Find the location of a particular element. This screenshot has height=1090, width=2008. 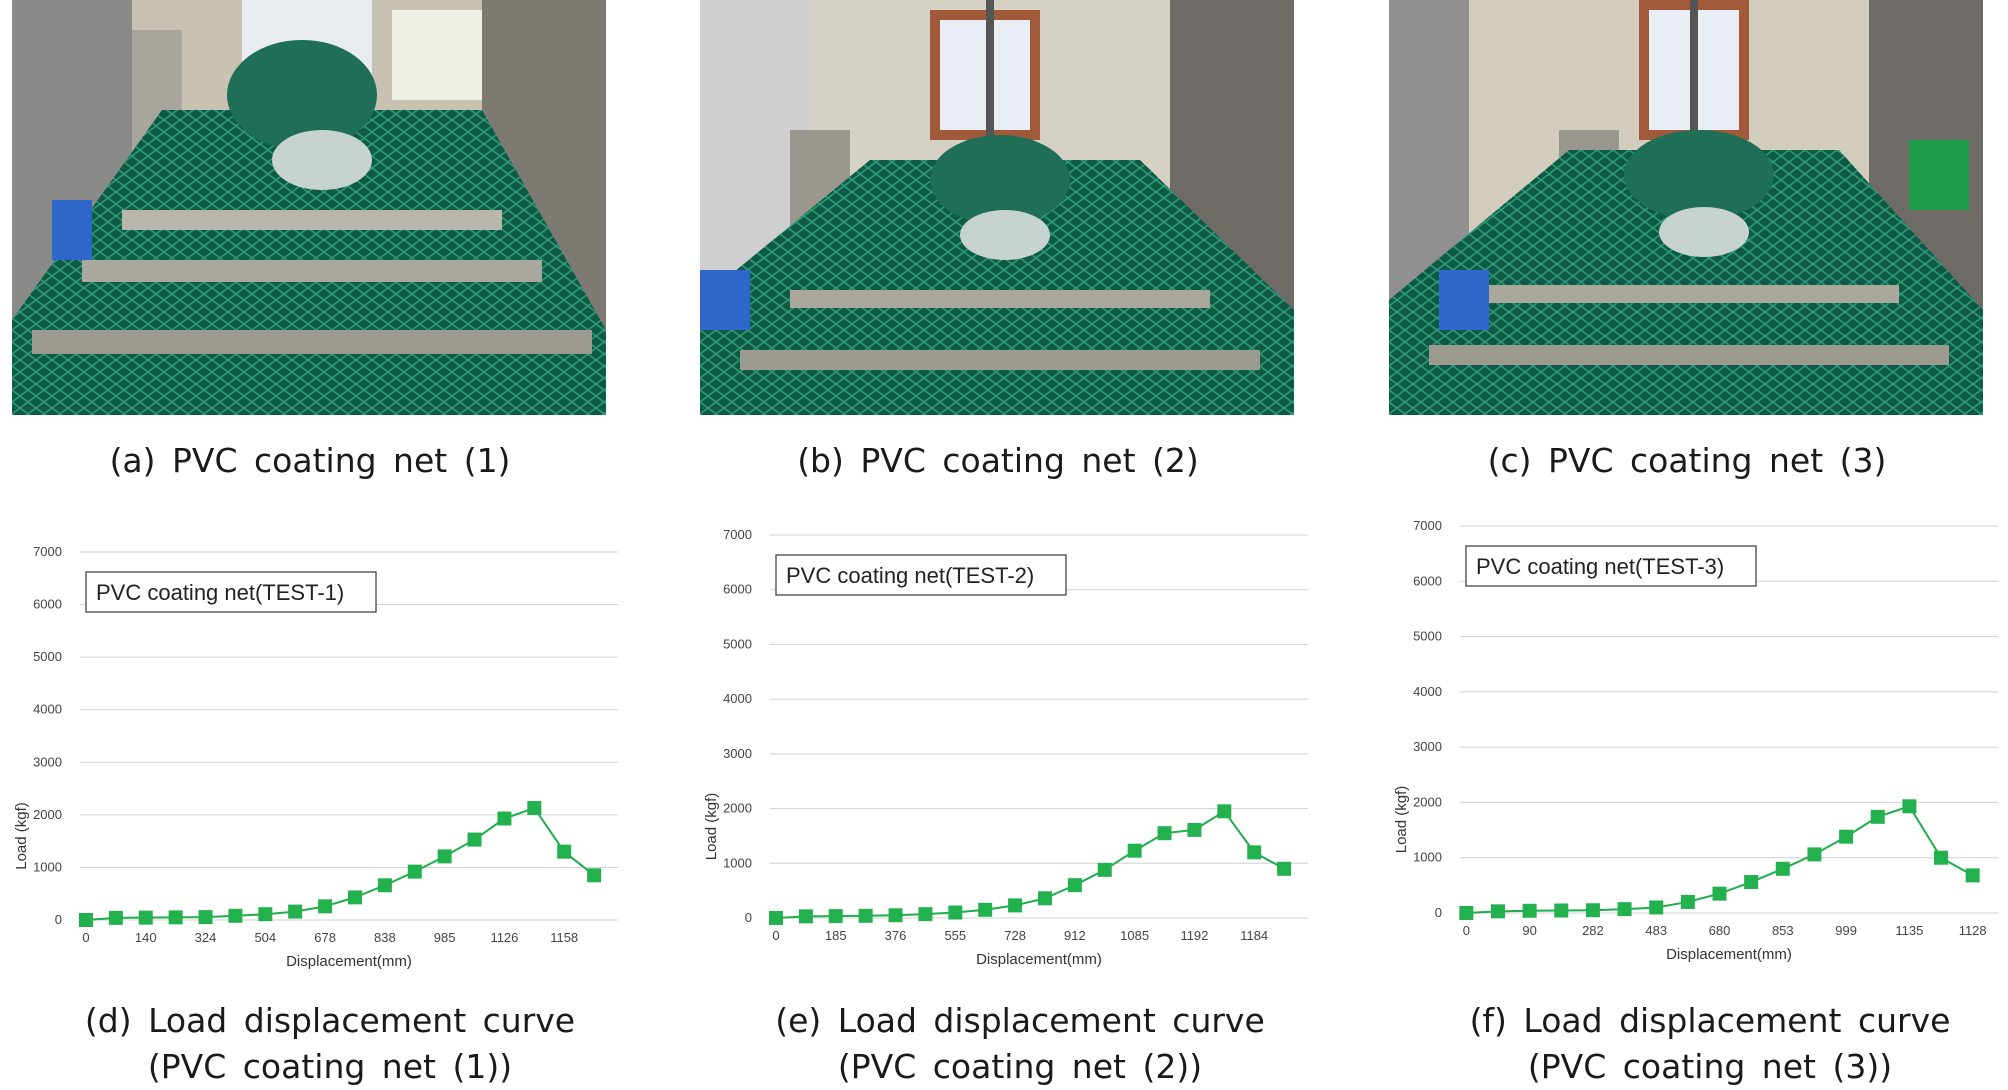

photo-pvc-net-1-image is located at coordinates (309, 207).